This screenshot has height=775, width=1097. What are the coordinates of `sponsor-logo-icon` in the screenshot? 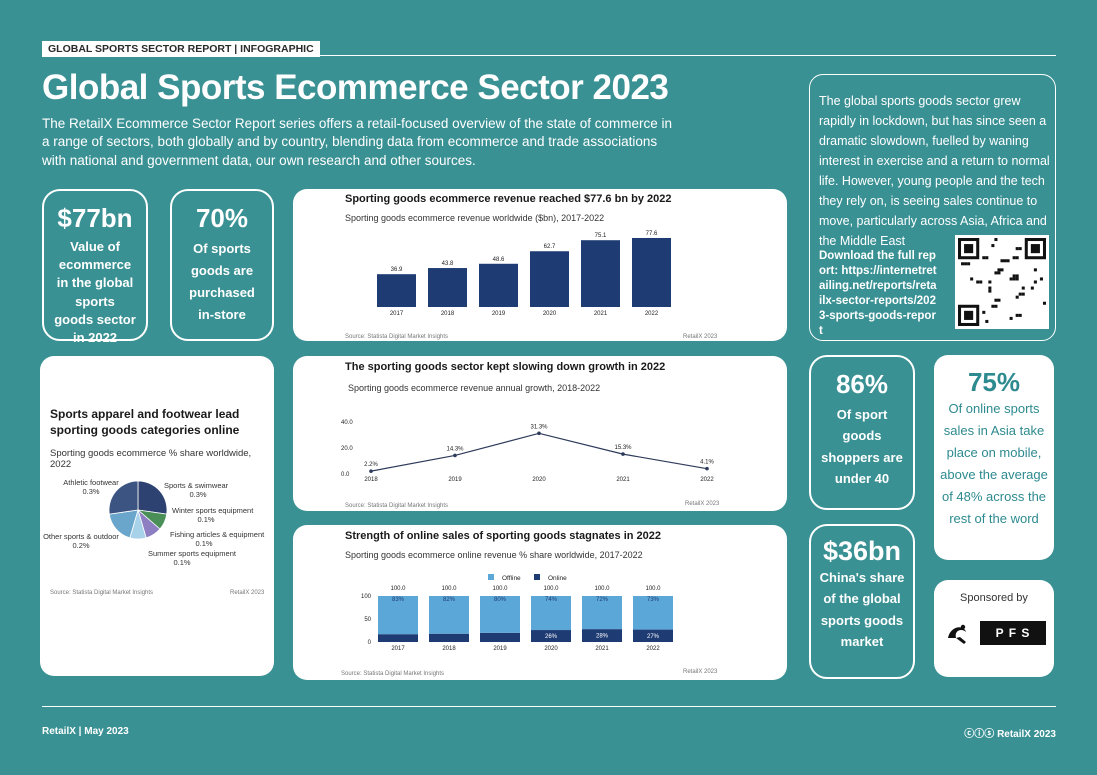 It's located at (957, 634).